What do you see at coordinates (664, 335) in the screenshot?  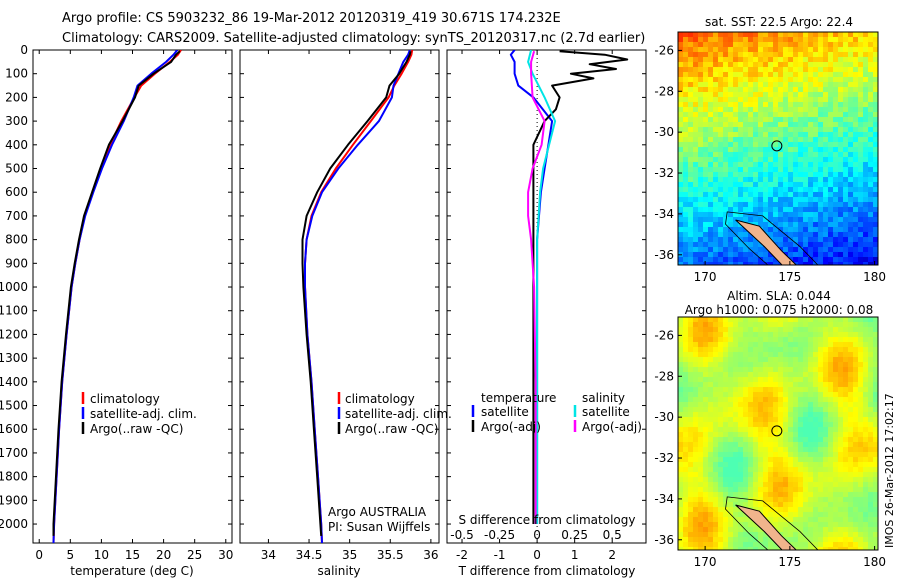 I see `y-tick-label: -26` at bounding box center [664, 335].